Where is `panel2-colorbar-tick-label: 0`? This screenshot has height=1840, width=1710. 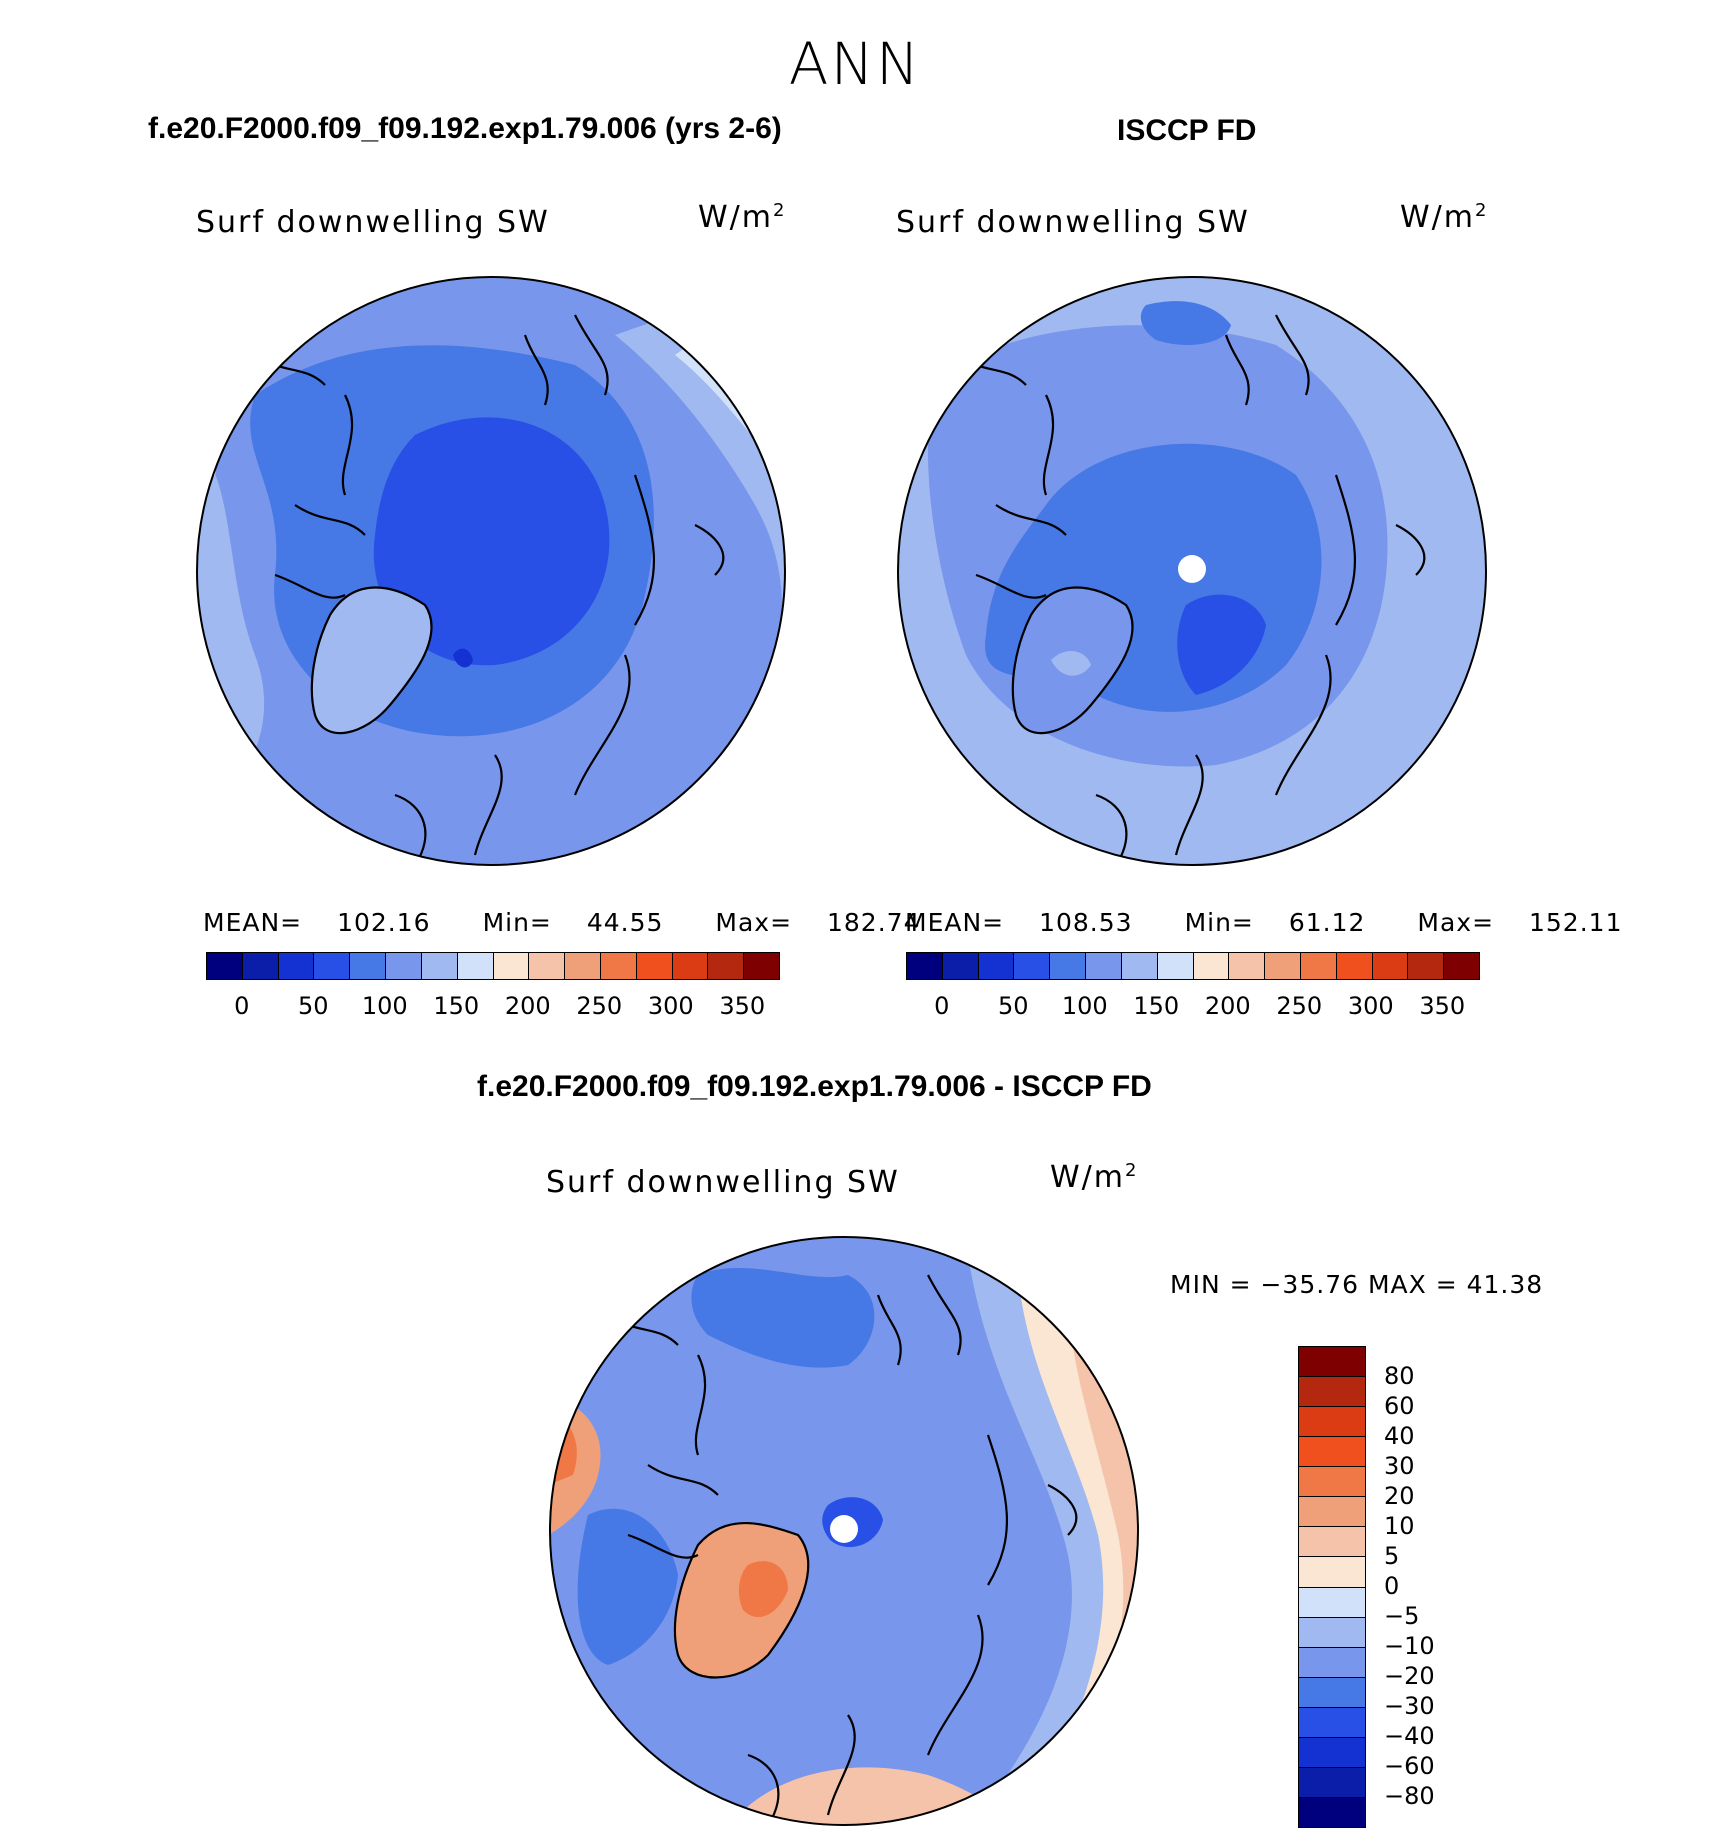 panel2-colorbar-tick-label: 0 is located at coordinates (942, 1006).